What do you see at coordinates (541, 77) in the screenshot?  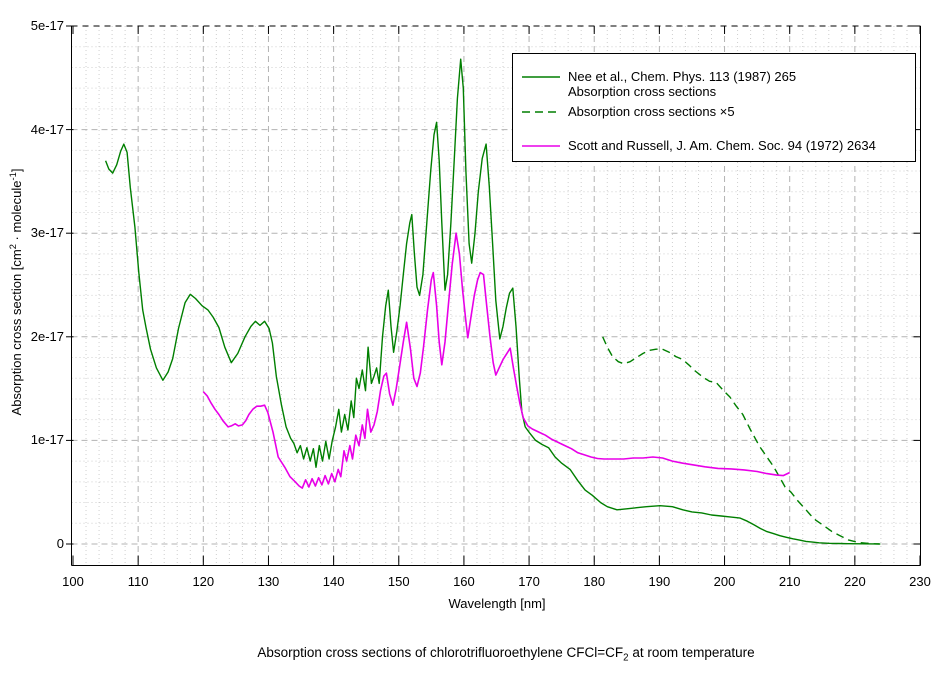 I see `legend-line-solid-green-icon` at bounding box center [541, 77].